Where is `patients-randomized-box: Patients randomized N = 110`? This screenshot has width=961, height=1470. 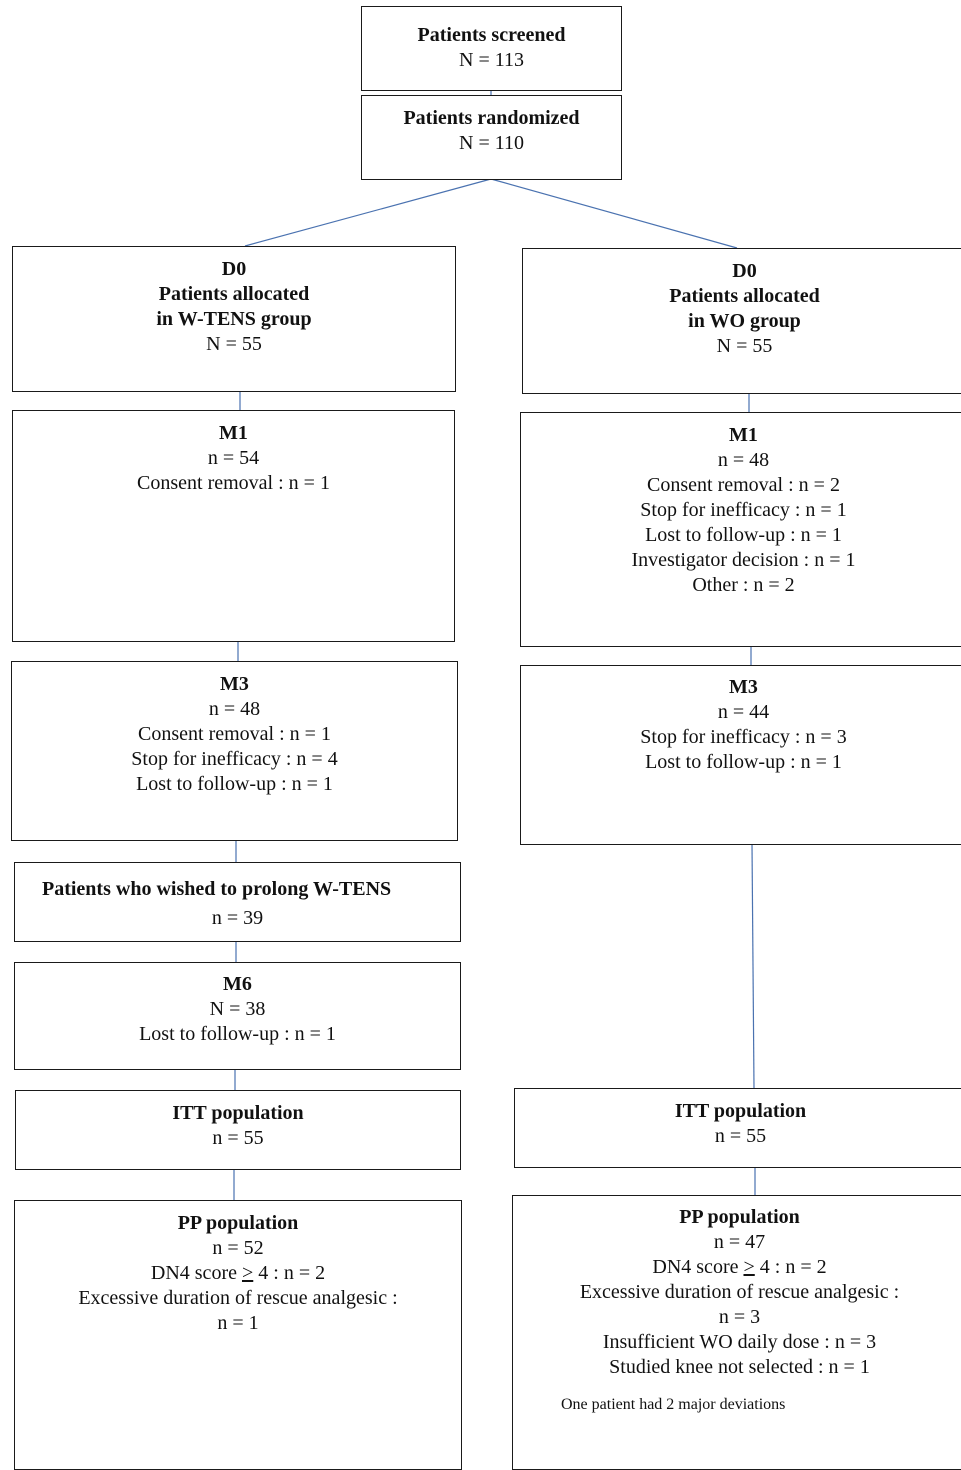 patients-randomized-box: Patients randomized N = 110 is located at coordinates (491, 137).